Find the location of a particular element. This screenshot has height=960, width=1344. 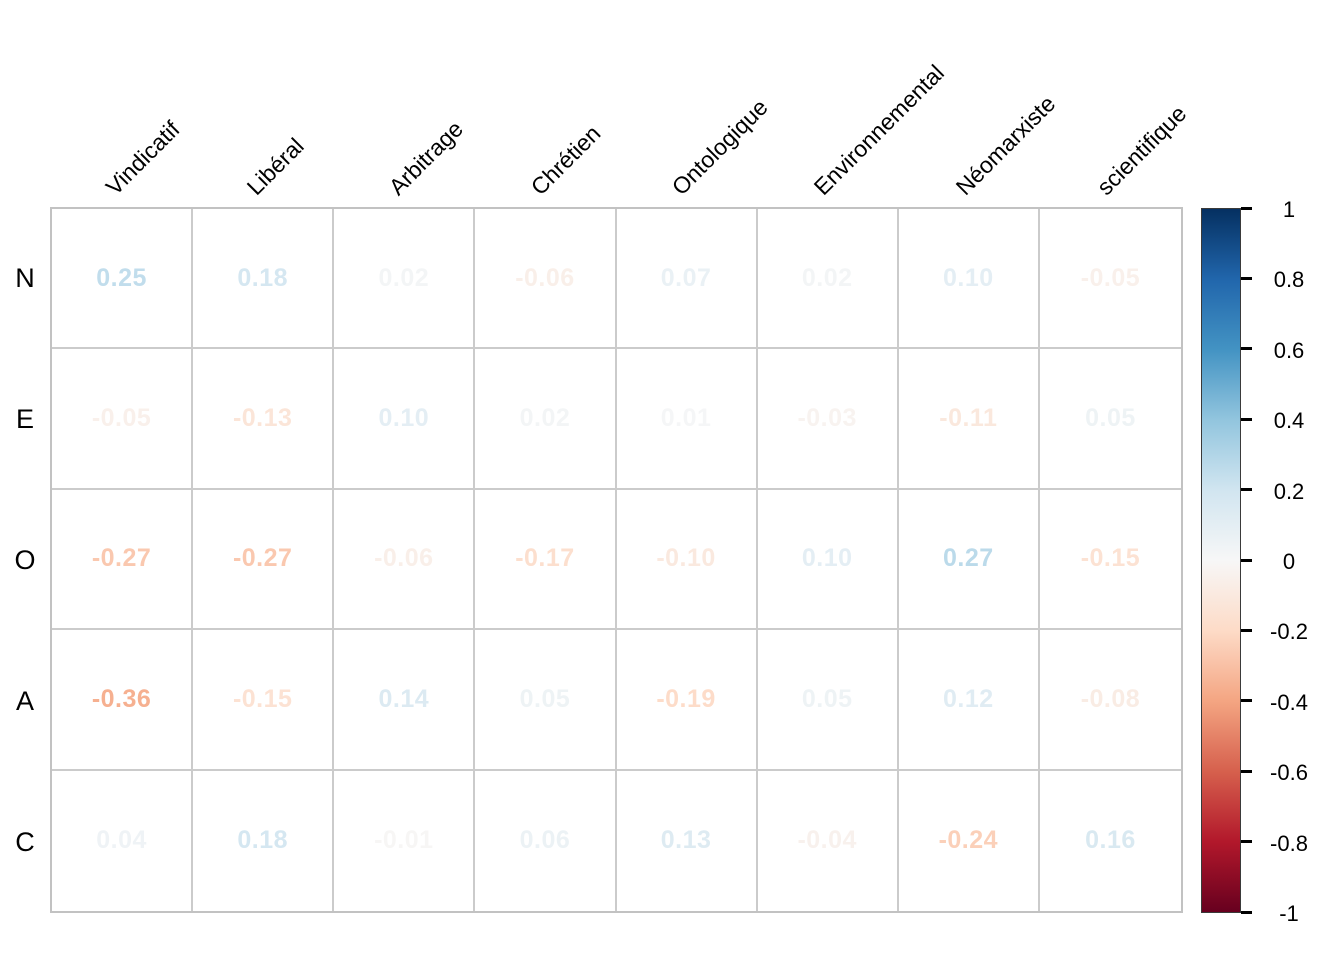

colorbar-tick-label: 0.2 is located at coordinates (1289, 491).